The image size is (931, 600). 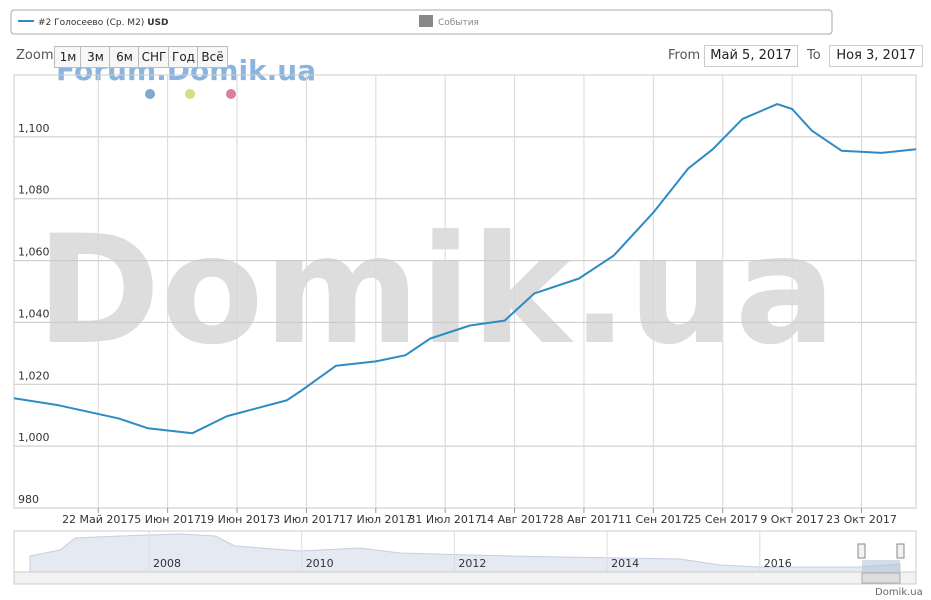 I want to click on zoom-button: СНГ, so click(x=154, y=57).